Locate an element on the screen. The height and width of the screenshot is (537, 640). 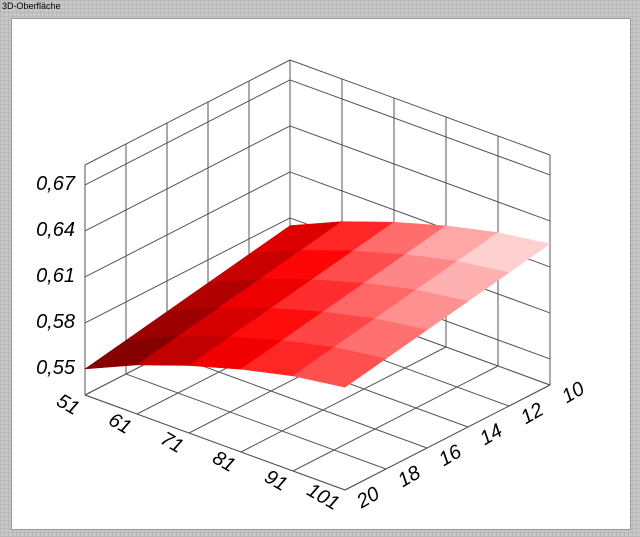
z-tick-label: 0,67 is located at coordinates (56, 184).